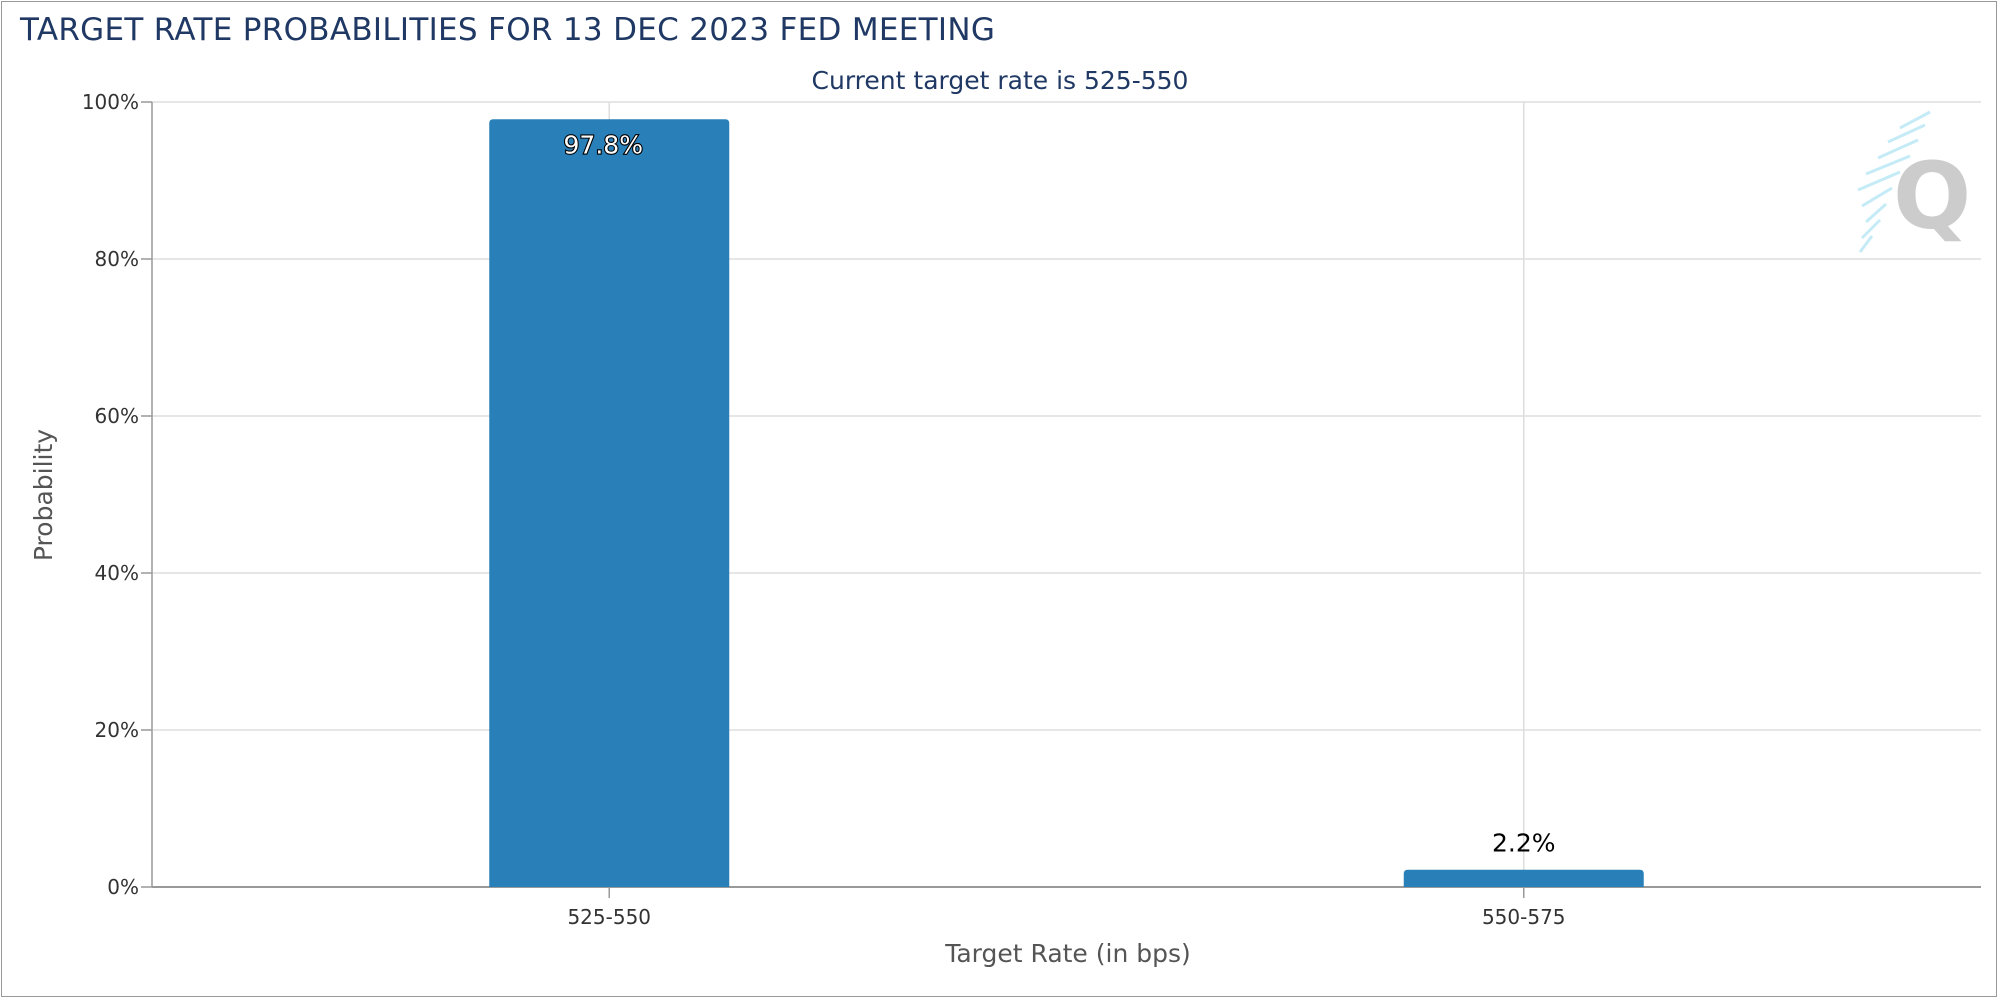 This screenshot has width=2000, height=1000. What do you see at coordinates (1932, 196) in the screenshot?
I see `watermark-q: Q` at bounding box center [1932, 196].